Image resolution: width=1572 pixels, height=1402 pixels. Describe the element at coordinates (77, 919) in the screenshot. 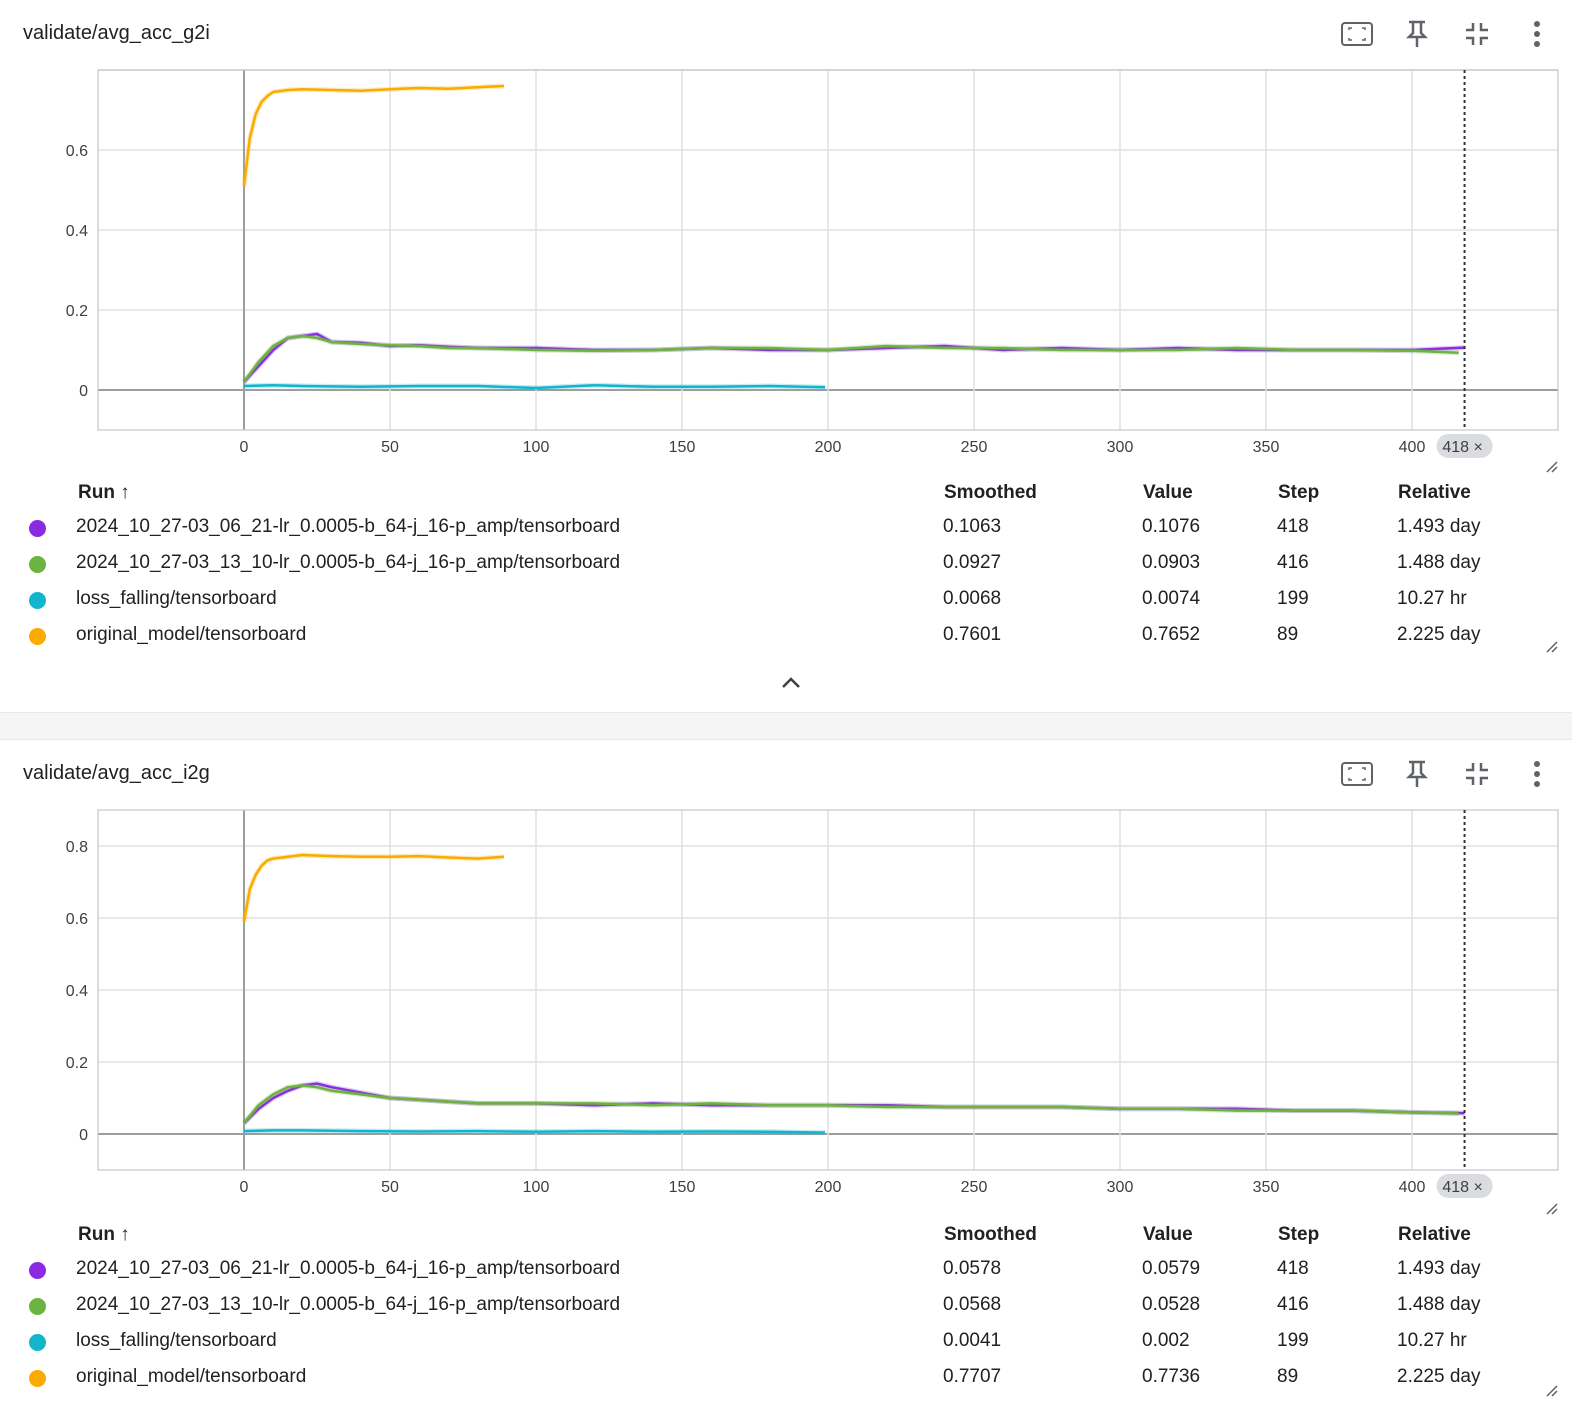

I see `y-tick-label: 0.6` at that location.